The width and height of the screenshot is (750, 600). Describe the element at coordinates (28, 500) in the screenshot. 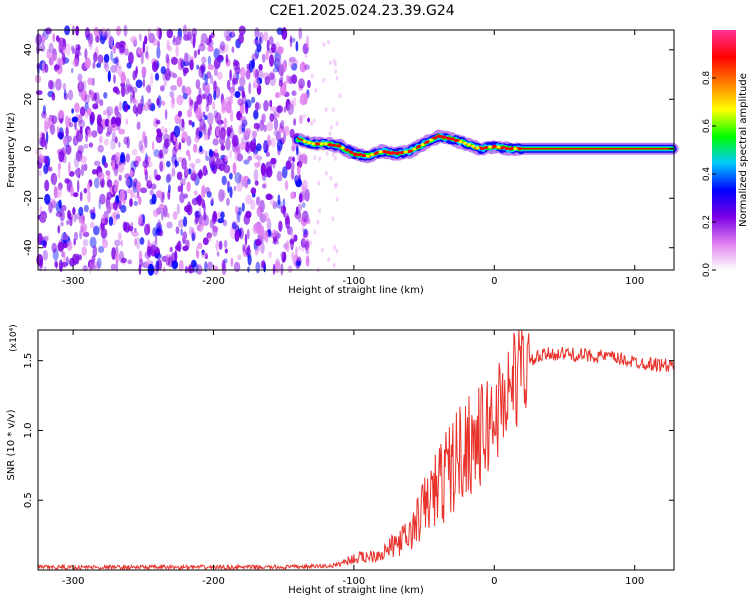

I see `y-tick-label: 0.5` at that location.